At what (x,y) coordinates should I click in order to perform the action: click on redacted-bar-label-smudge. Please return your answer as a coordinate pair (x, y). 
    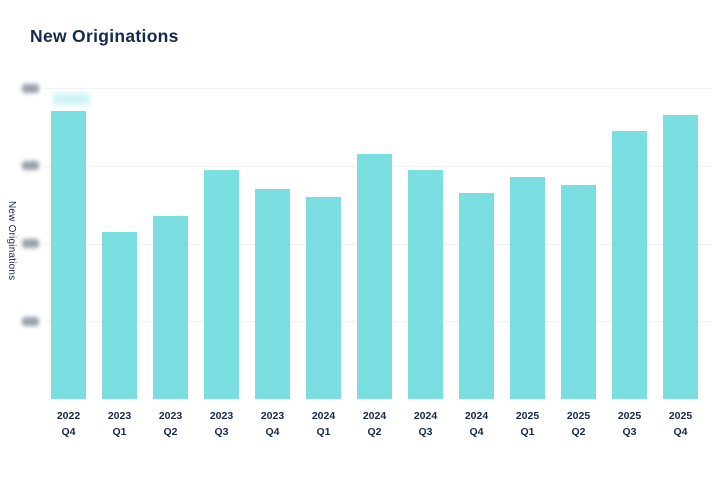
    Looking at the image, I should click on (71, 99).